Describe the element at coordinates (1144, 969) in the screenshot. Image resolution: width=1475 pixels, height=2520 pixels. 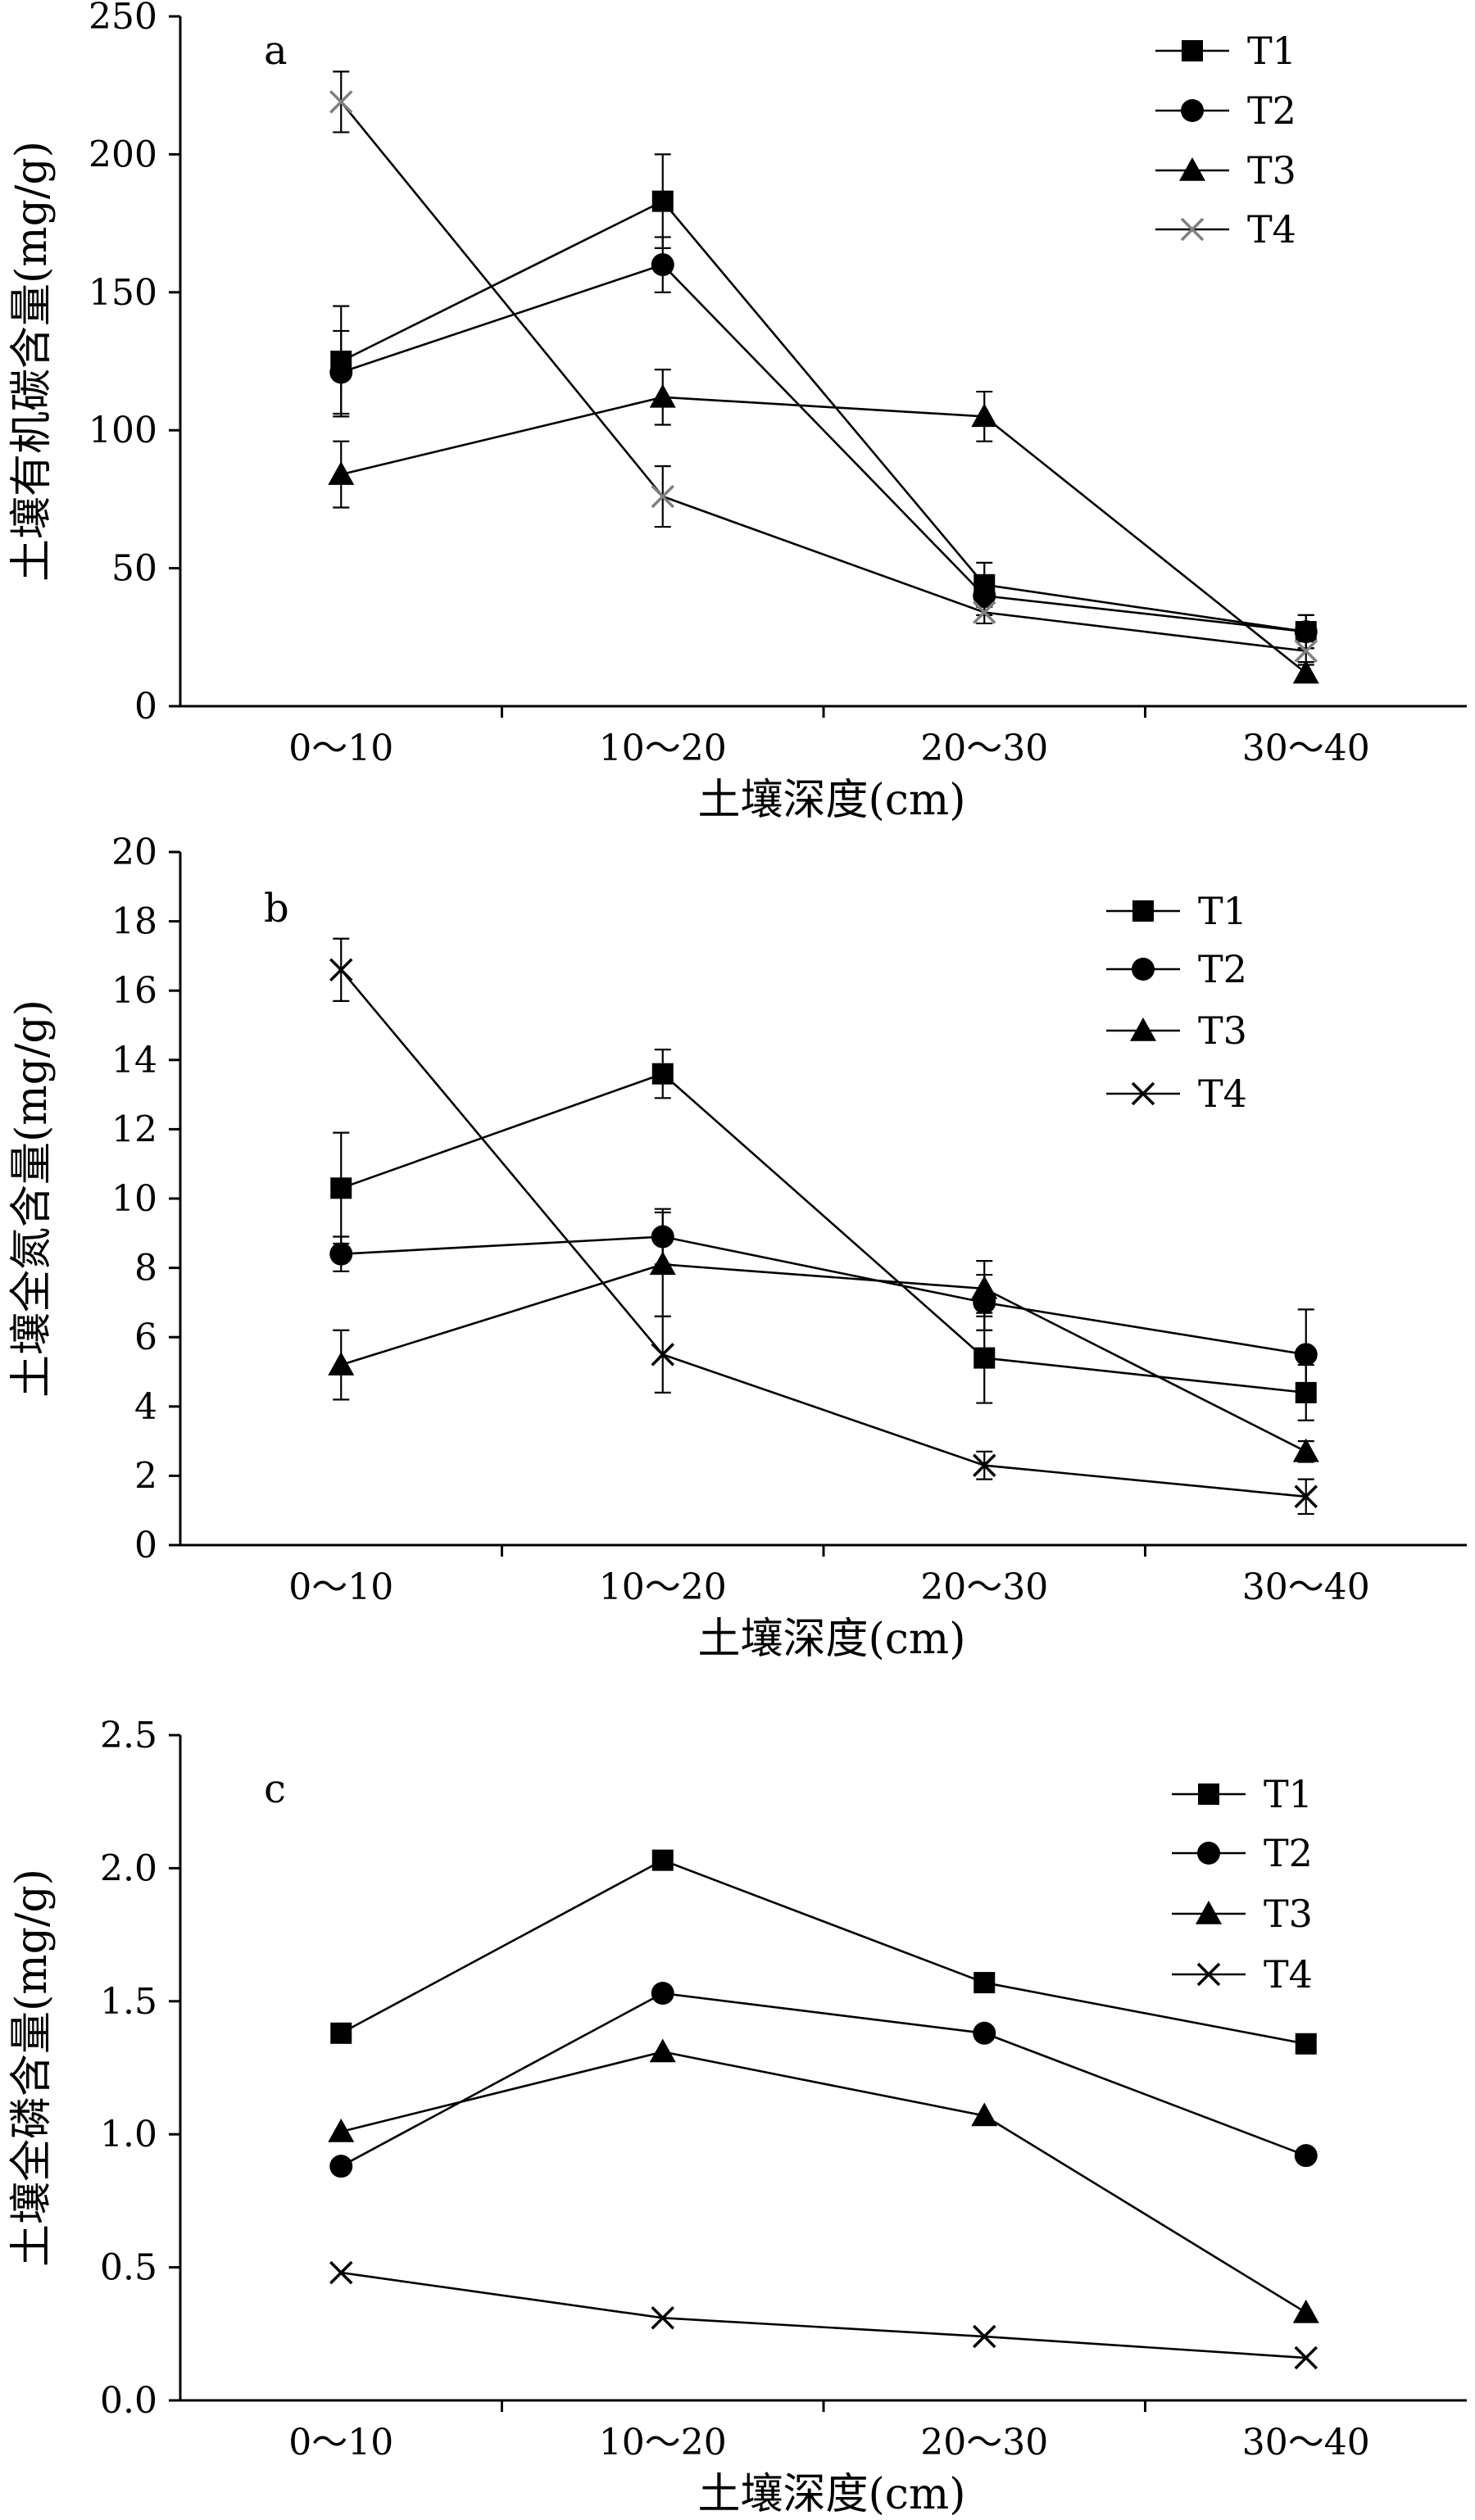
I see `legend-marker-T2` at that location.